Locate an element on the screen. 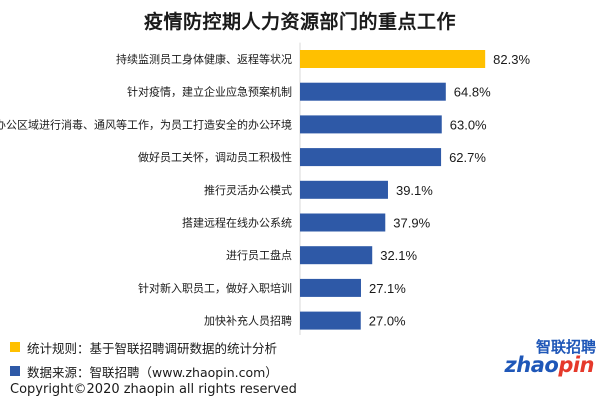 The height and width of the screenshot is (403, 600). chart-title: 疫情防控期人力资源部门的重点工作 is located at coordinates (299, 22).